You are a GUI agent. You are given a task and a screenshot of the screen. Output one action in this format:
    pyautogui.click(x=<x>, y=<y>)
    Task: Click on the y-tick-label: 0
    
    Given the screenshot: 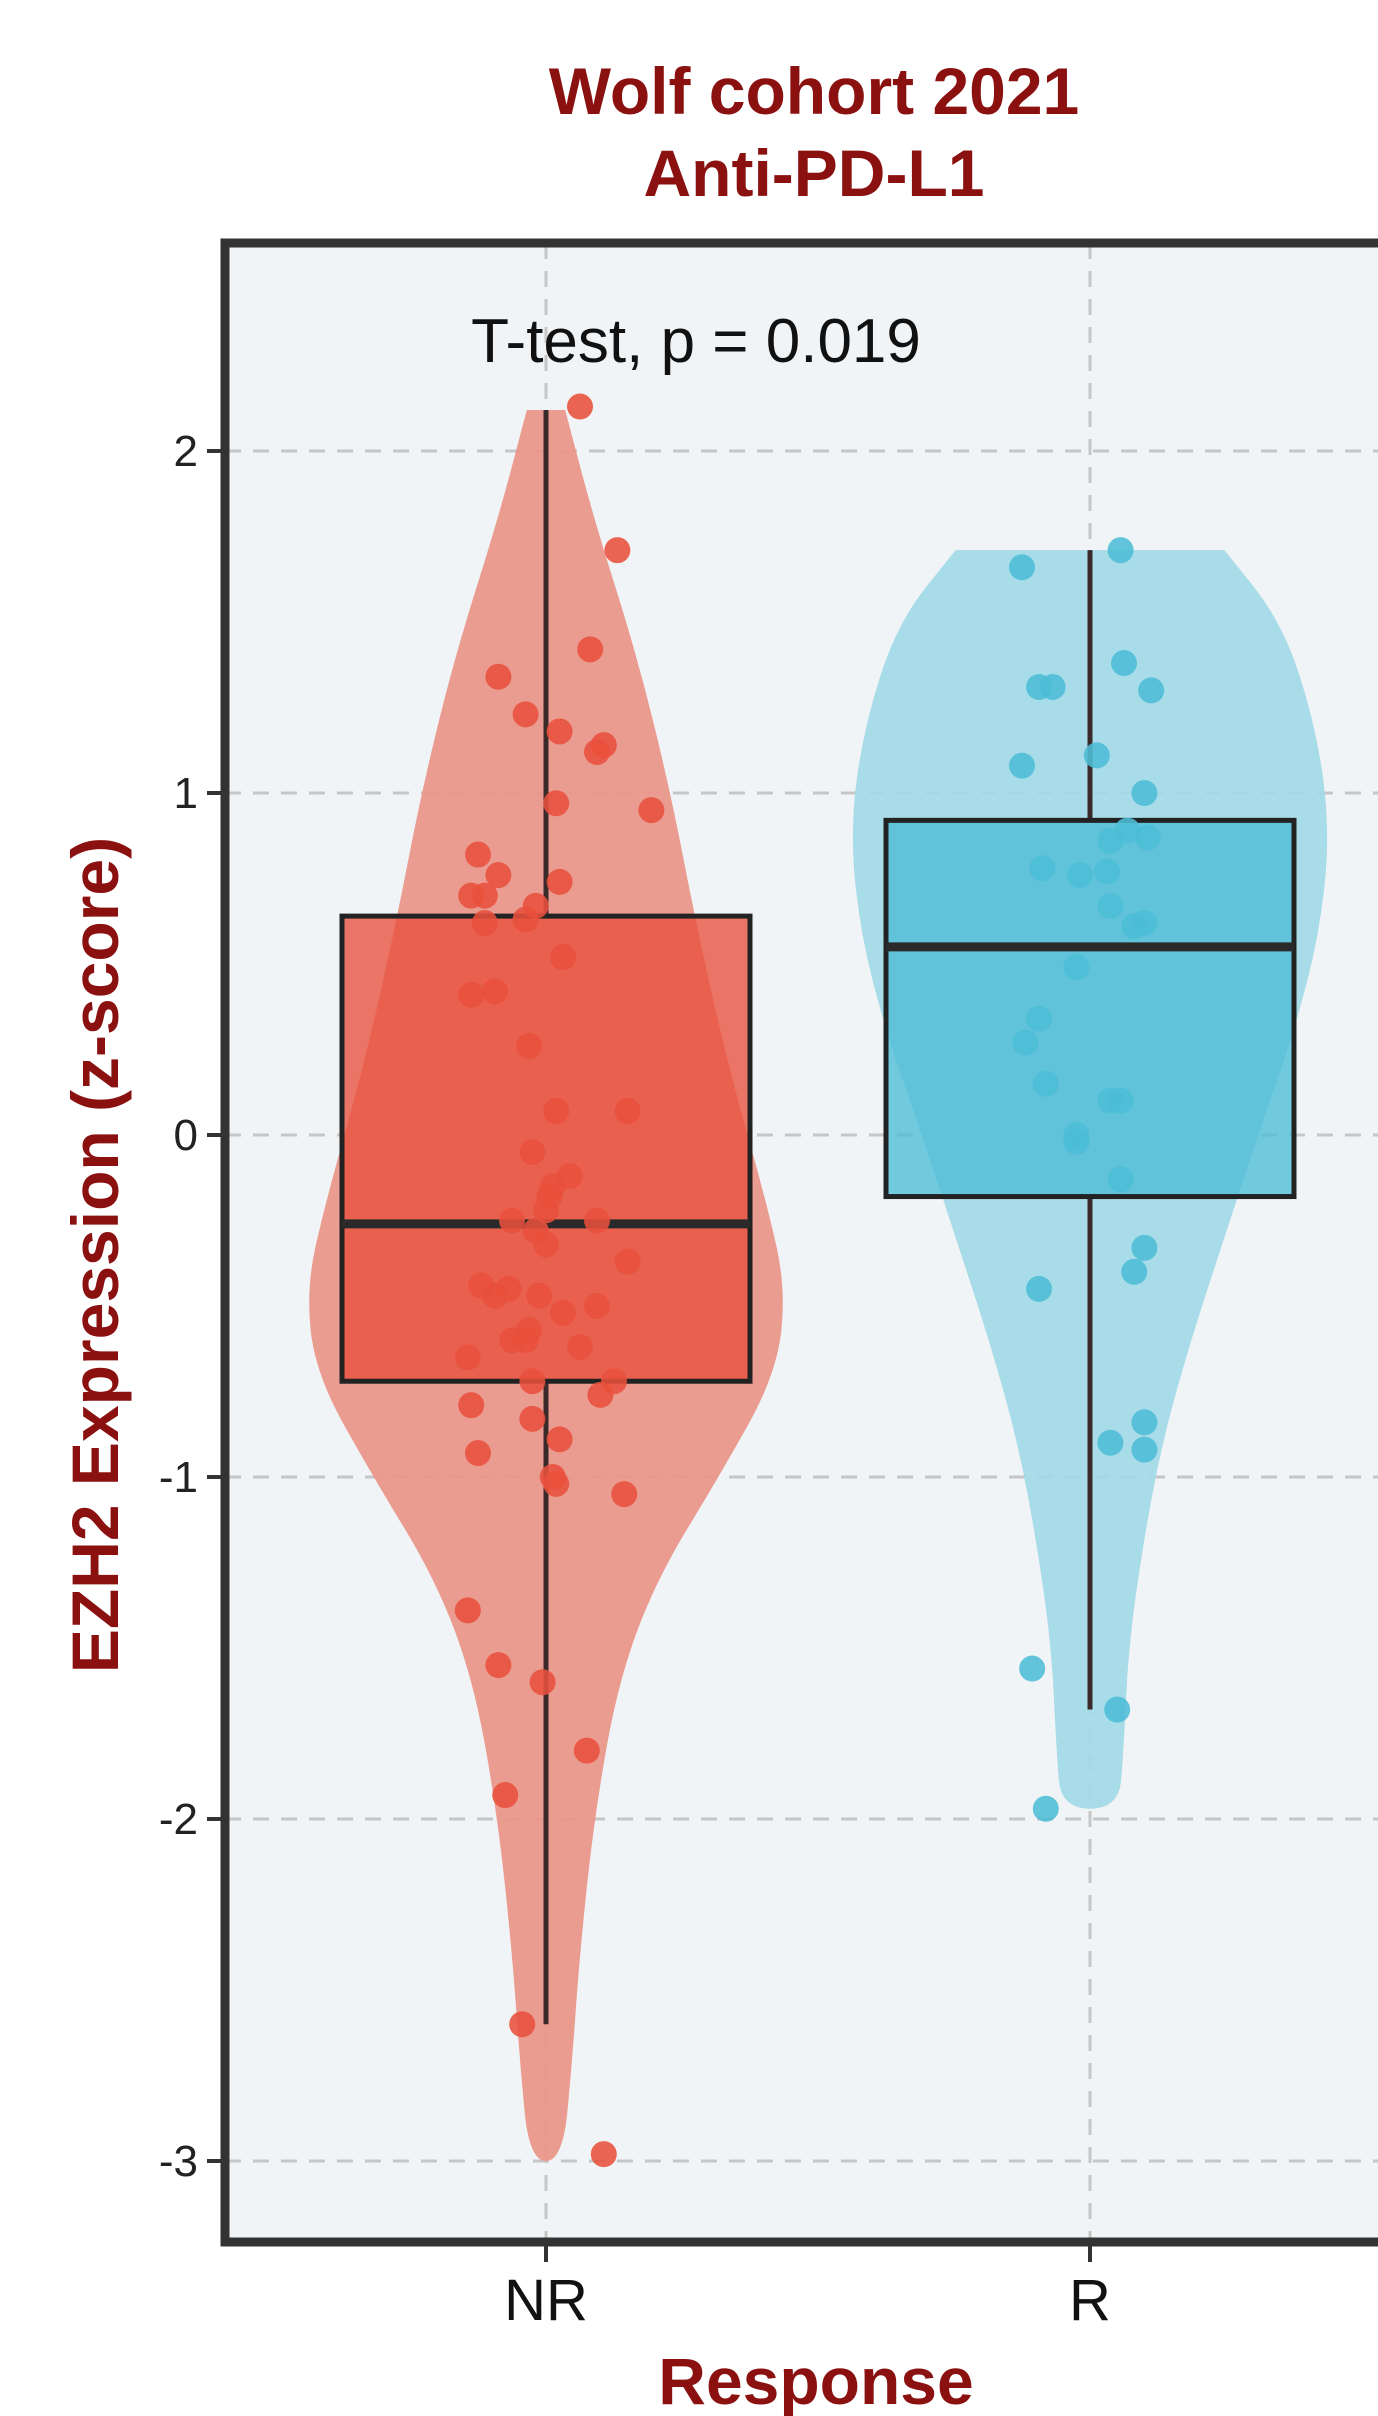 What is the action you would take?
    pyautogui.click(x=186, y=1135)
    